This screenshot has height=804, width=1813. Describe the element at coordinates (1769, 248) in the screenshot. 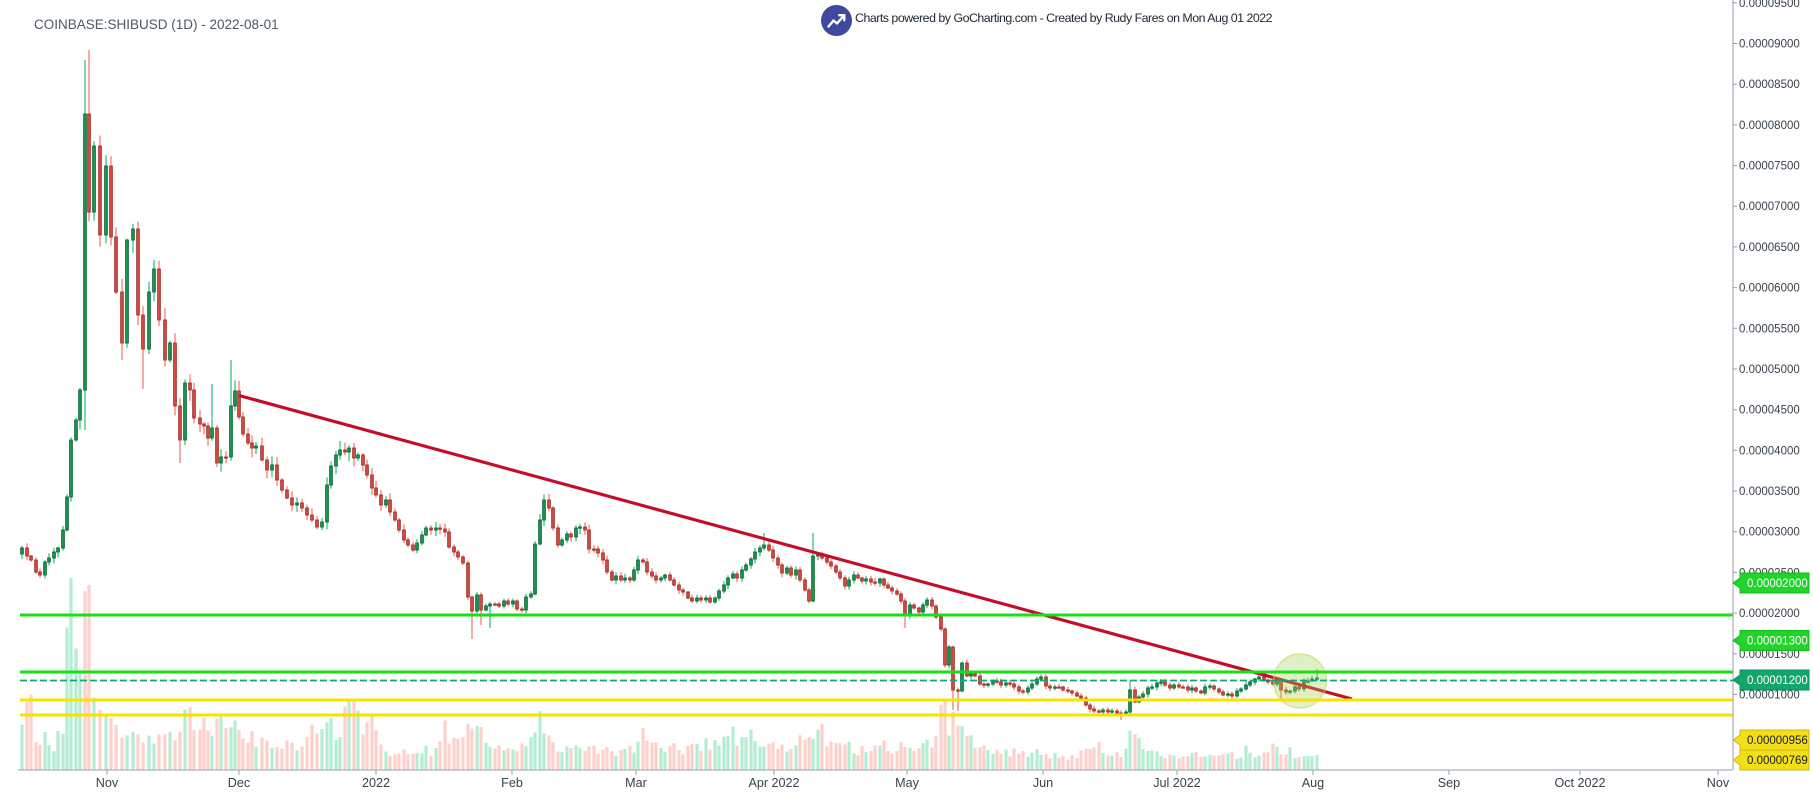

I see `svg-text: 0.00006500` at that location.